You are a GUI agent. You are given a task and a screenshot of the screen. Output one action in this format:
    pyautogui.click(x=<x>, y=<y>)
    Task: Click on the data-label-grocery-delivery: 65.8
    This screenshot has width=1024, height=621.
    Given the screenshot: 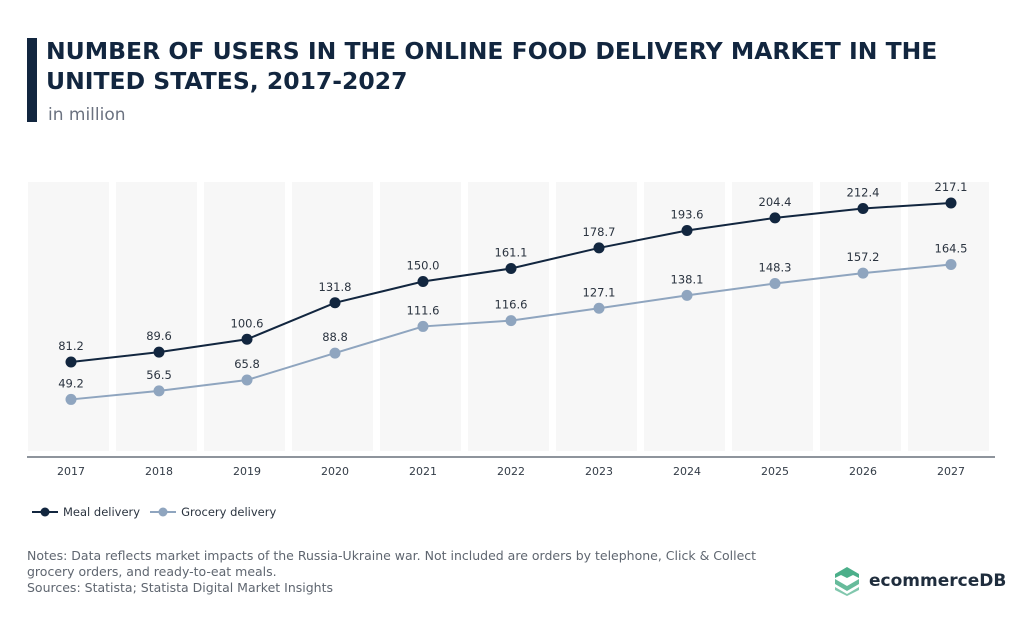 What is the action you would take?
    pyautogui.click(x=247, y=364)
    